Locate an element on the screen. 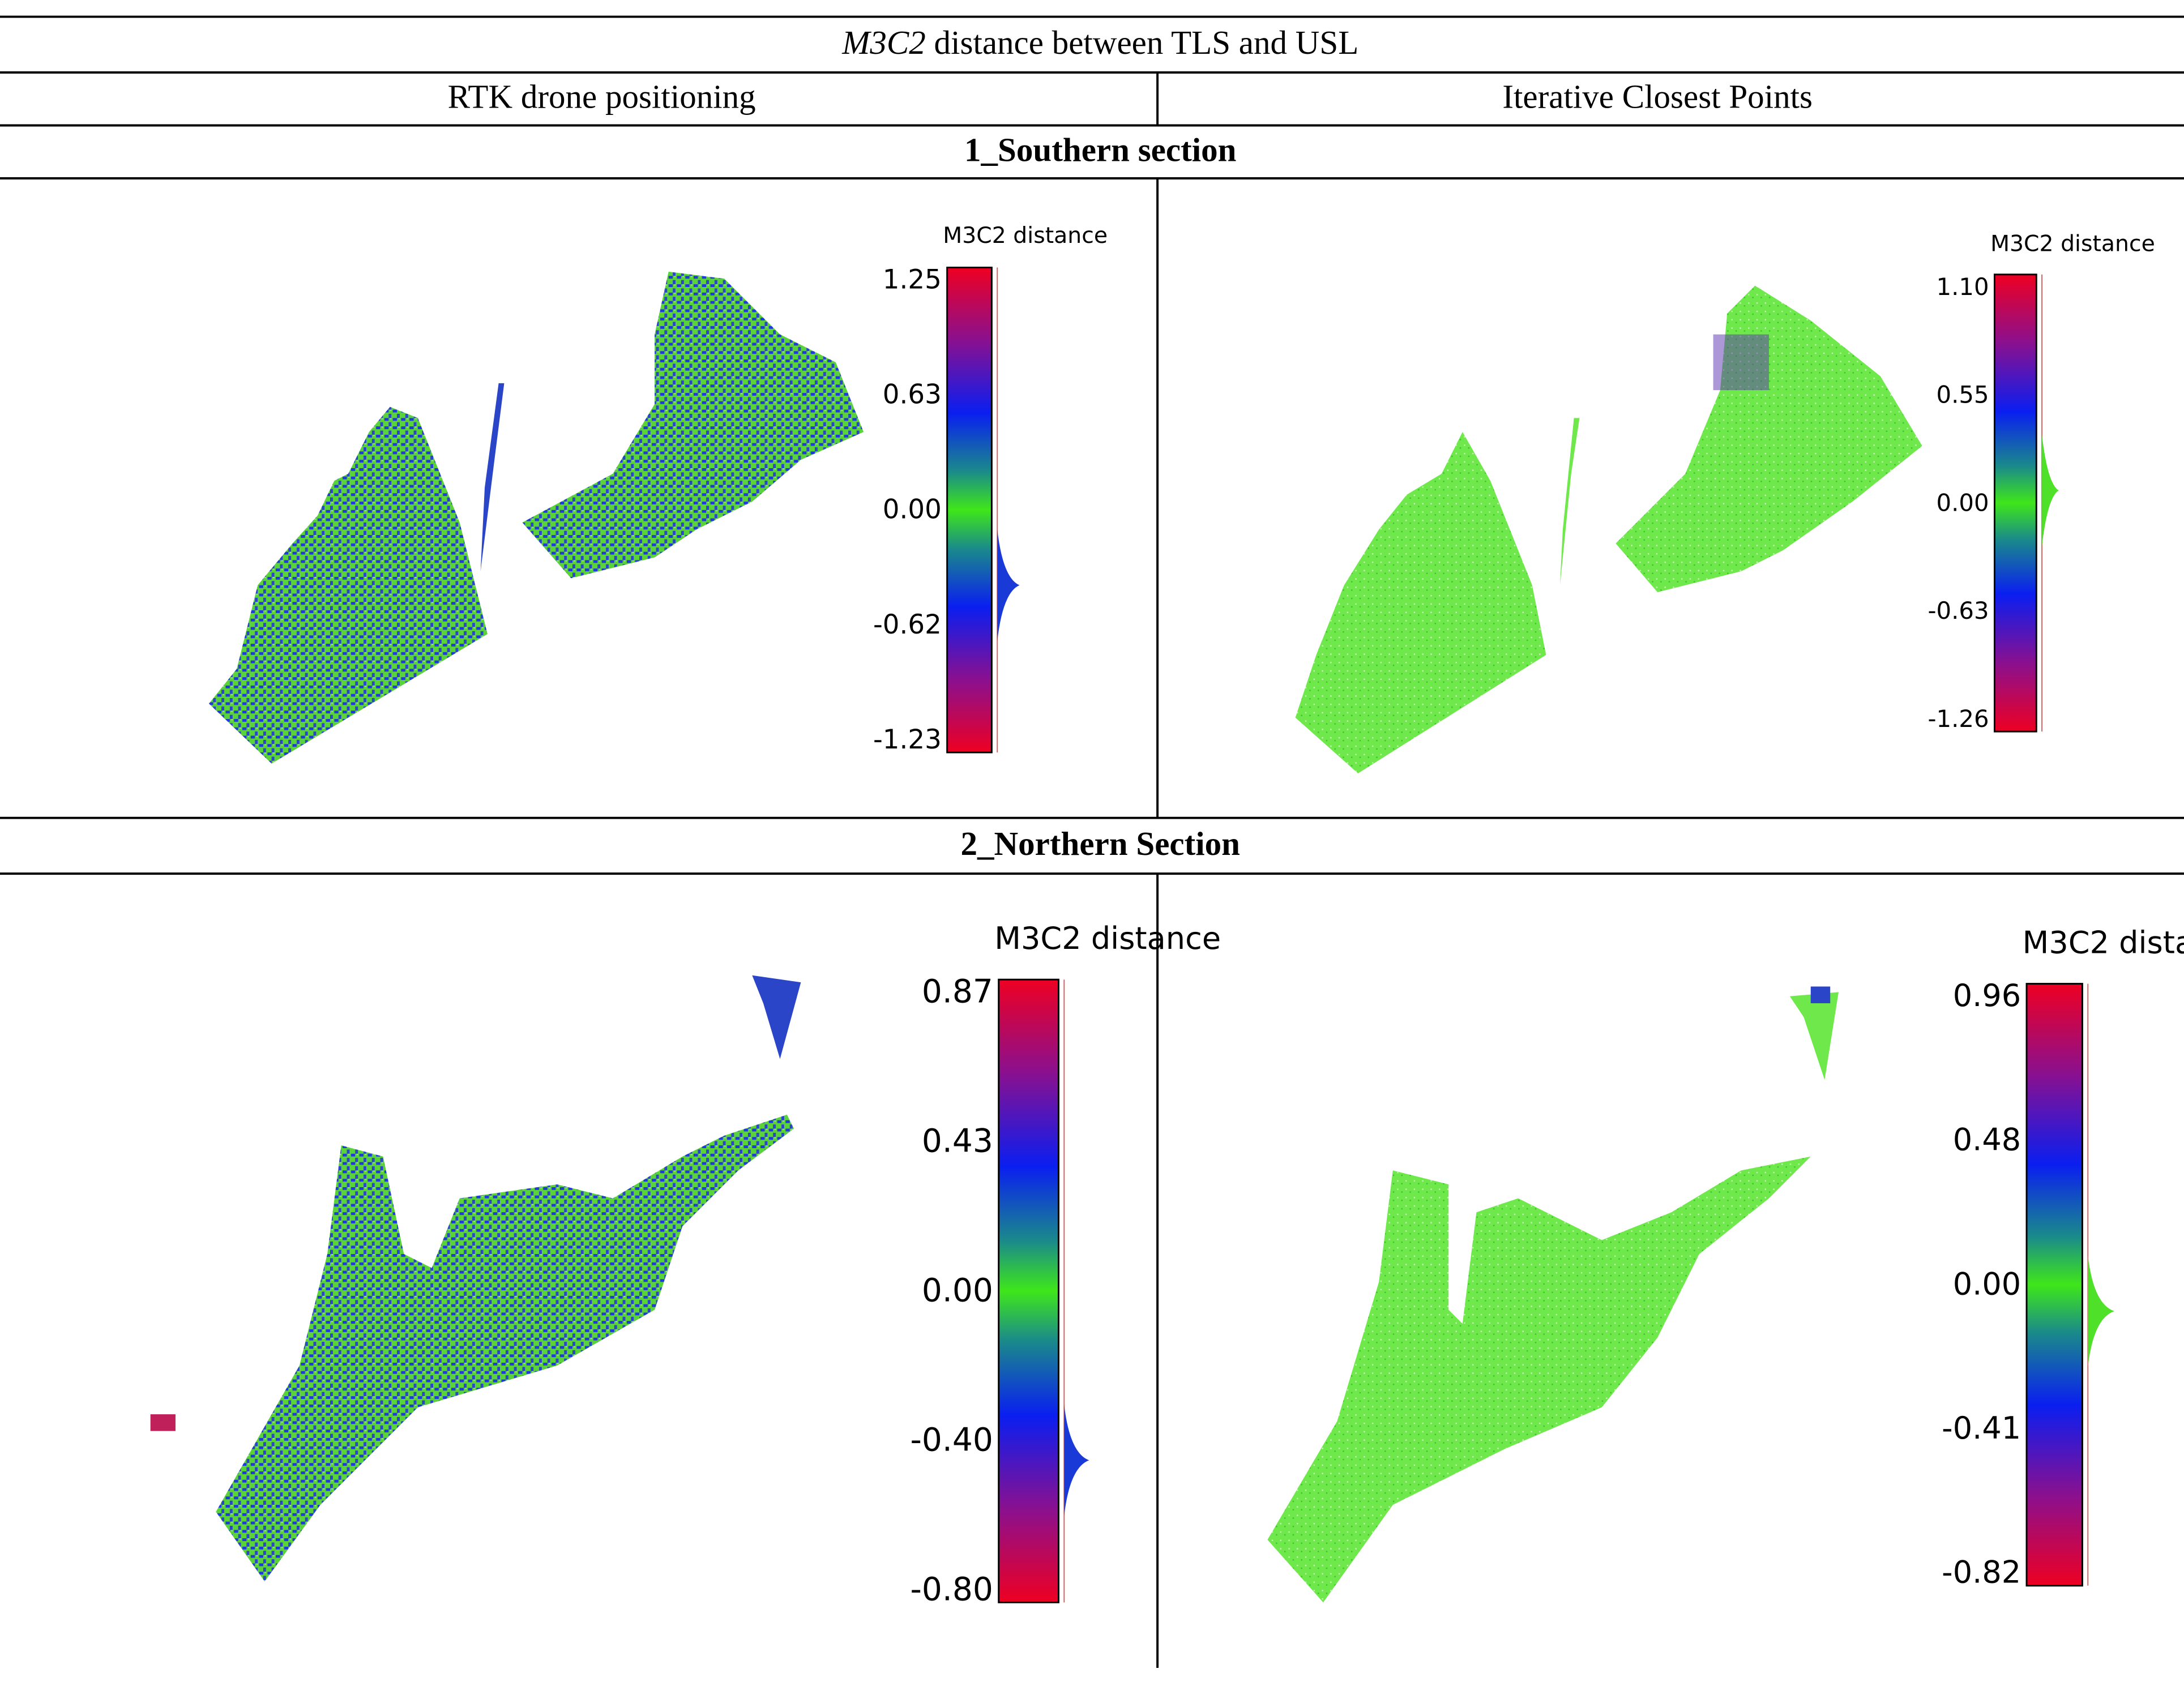 The height and width of the screenshot is (1686, 2184). title-text: distance between TLS and USL is located at coordinates (1146, 42).